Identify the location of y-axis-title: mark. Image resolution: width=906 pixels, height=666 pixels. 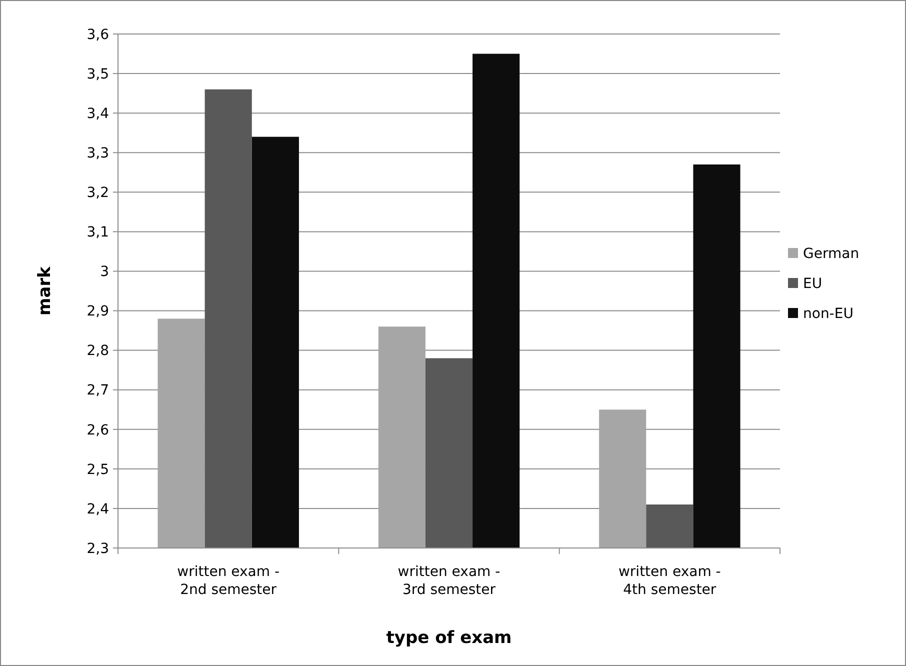
(45, 291).